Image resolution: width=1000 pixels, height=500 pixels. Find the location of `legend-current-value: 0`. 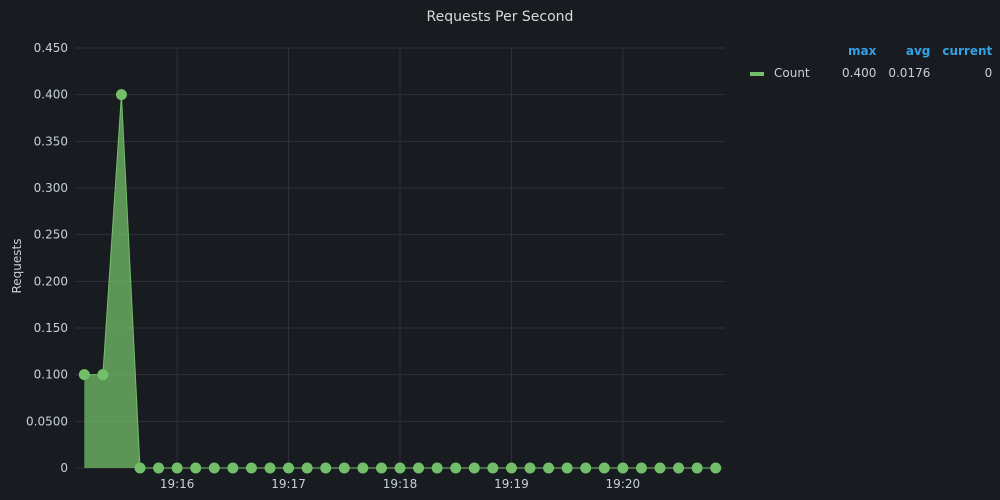

legend-current-value: 0 is located at coordinates (988, 73).